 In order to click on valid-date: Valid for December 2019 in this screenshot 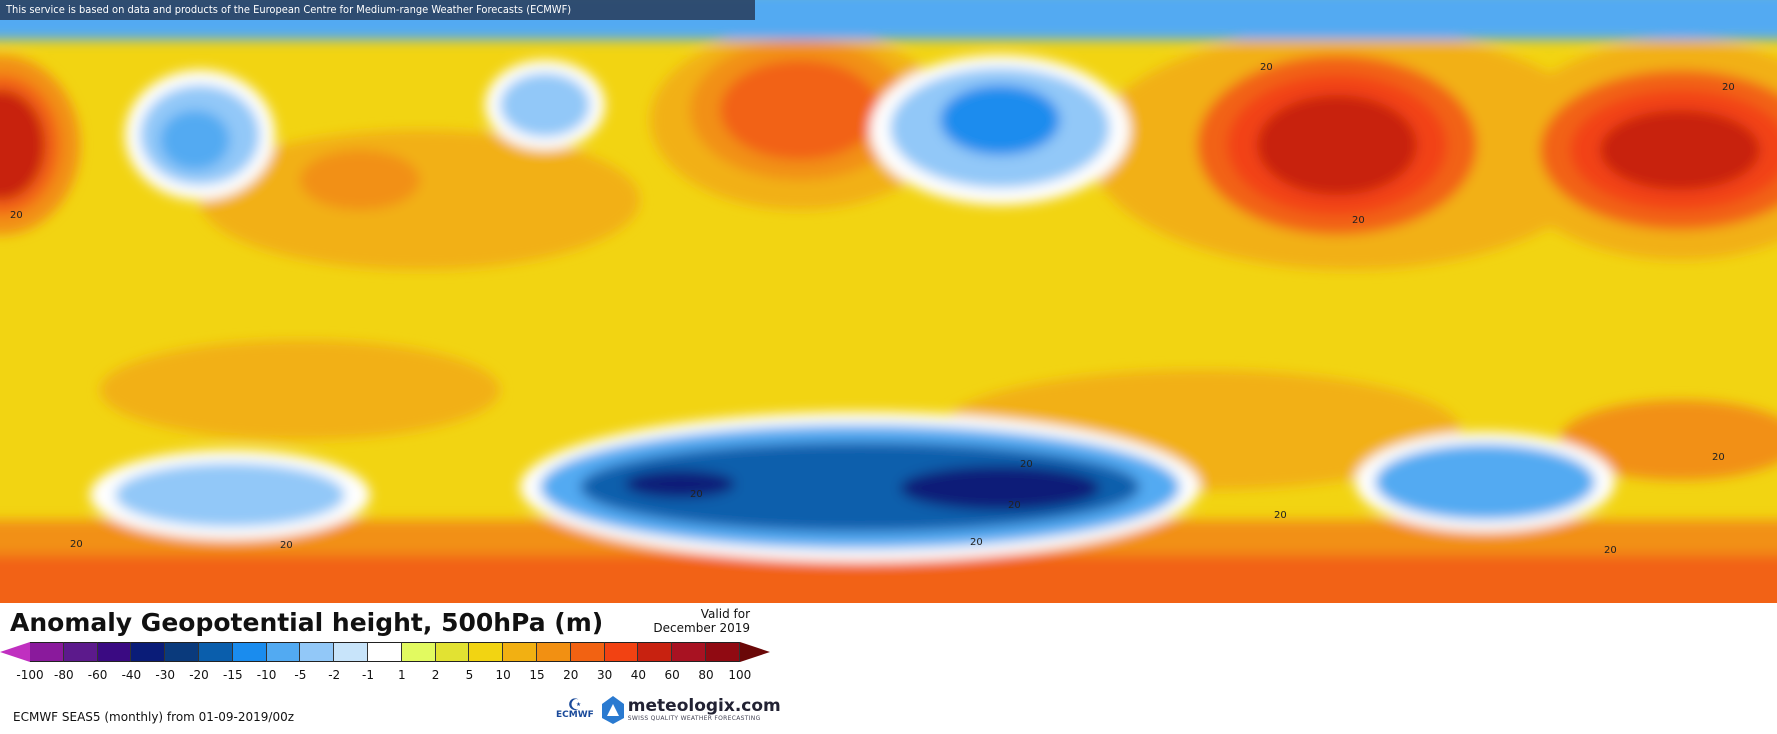, I will do `click(695, 621)`.